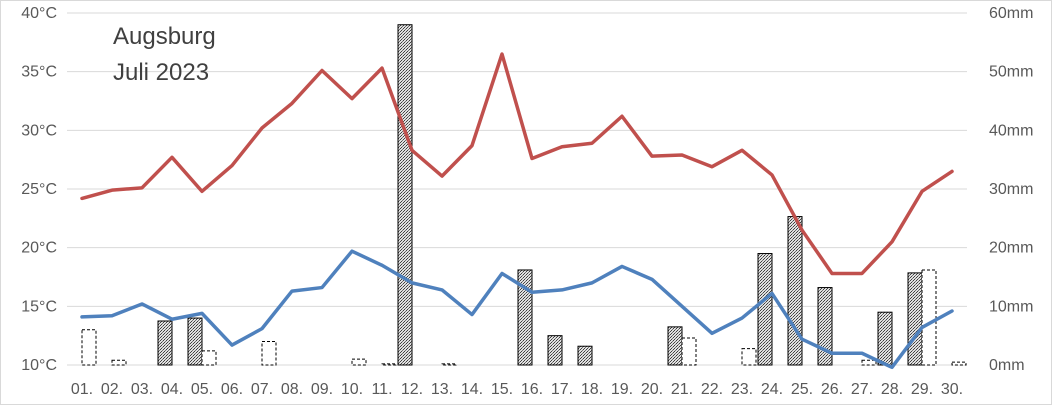 Image resolution: width=1052 pixels, height=405 pixels. Describe the element at coordinates (381, 389) in the screenshot. I see `x-tick-label: 11.` at that location.